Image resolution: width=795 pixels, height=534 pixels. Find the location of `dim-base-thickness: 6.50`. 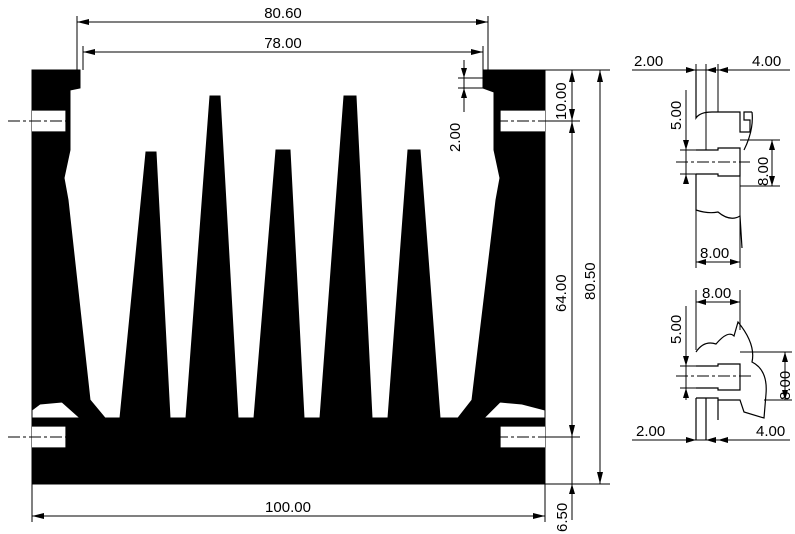

dim-base-thickness: 6.50 is located at coordinates (564, 484).